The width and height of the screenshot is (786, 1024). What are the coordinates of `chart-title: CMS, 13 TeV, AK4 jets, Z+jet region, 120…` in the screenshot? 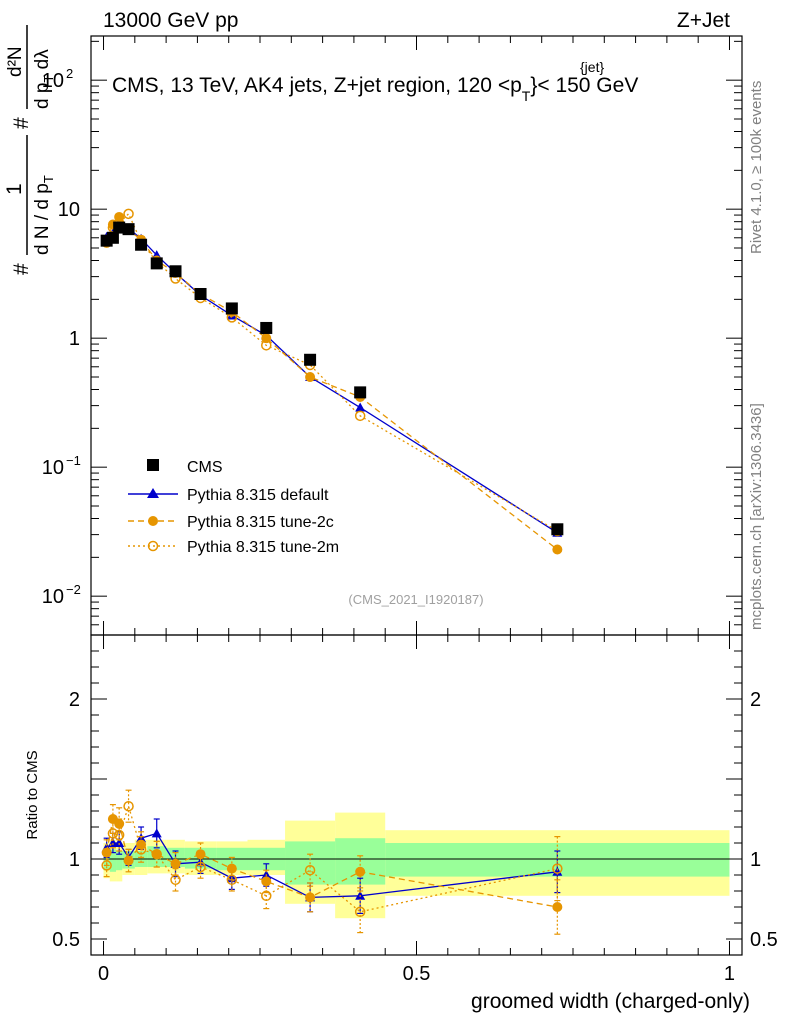 It's located at (375, 89).